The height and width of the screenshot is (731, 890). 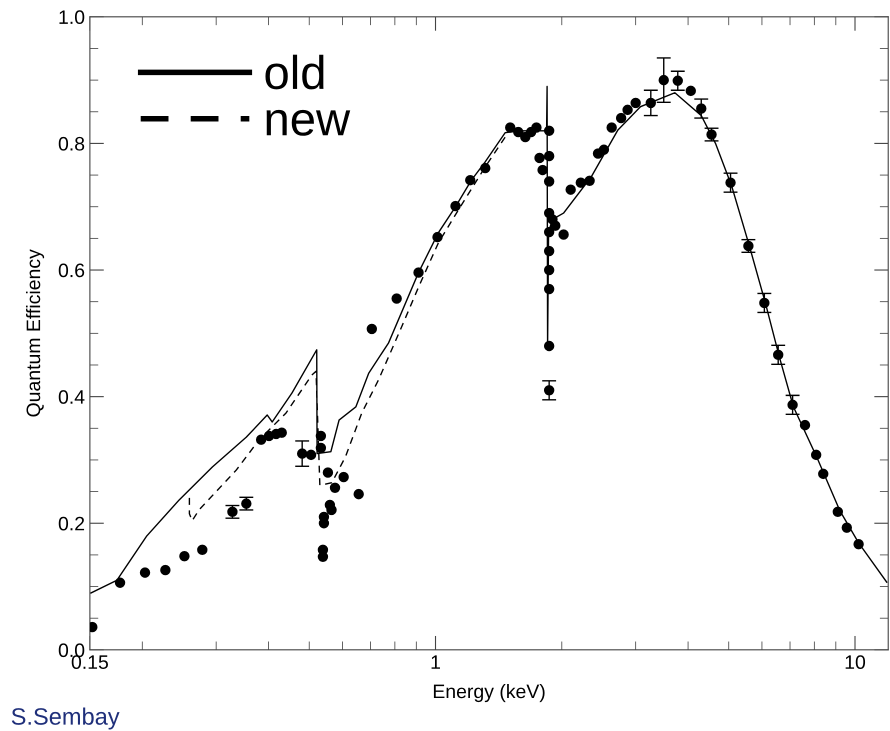 I want to click on y-tick-label: 0.0, so click(x=71, y=650).